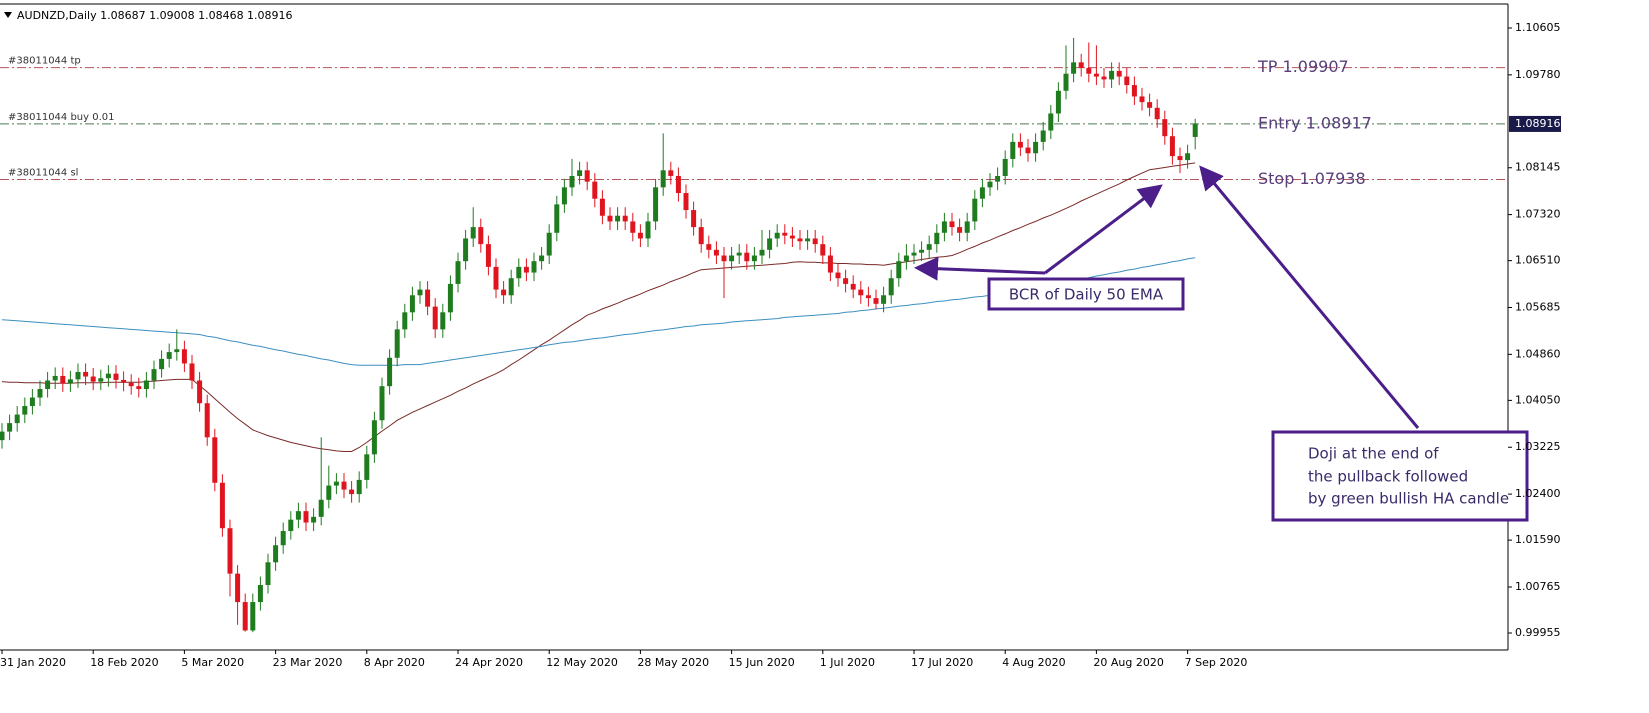 The width and height of the screenshot is (1649, 713). Describe the element at coordinates (847, 662) in the screenshot. I see `x-tick-label: 1 Jul 2020` at that location.